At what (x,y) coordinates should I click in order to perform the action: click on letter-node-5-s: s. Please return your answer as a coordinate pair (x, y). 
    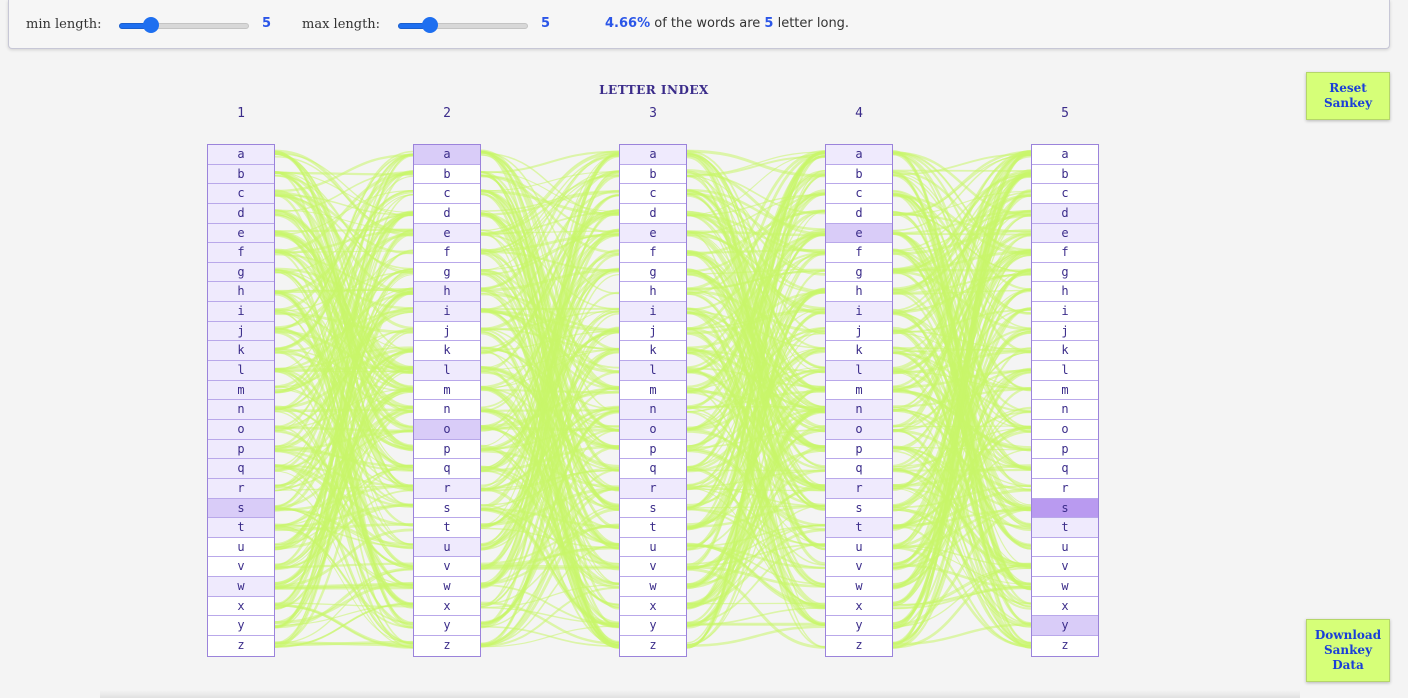
    Looking at the image, I should click on (1065, 508).